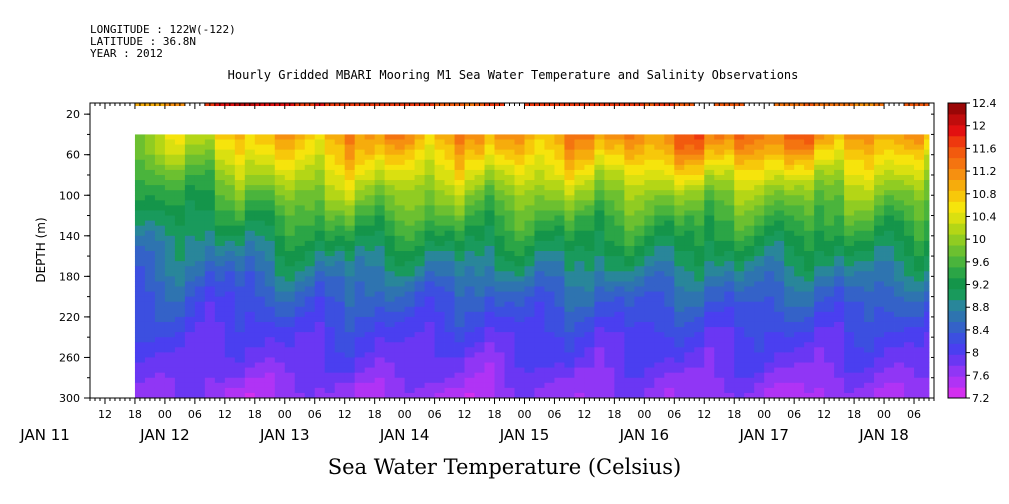  What do you see at coordinates (981, 398) in the screenshot?
I see `colorbar-label: 7.2` at bounding box center [981, 398].